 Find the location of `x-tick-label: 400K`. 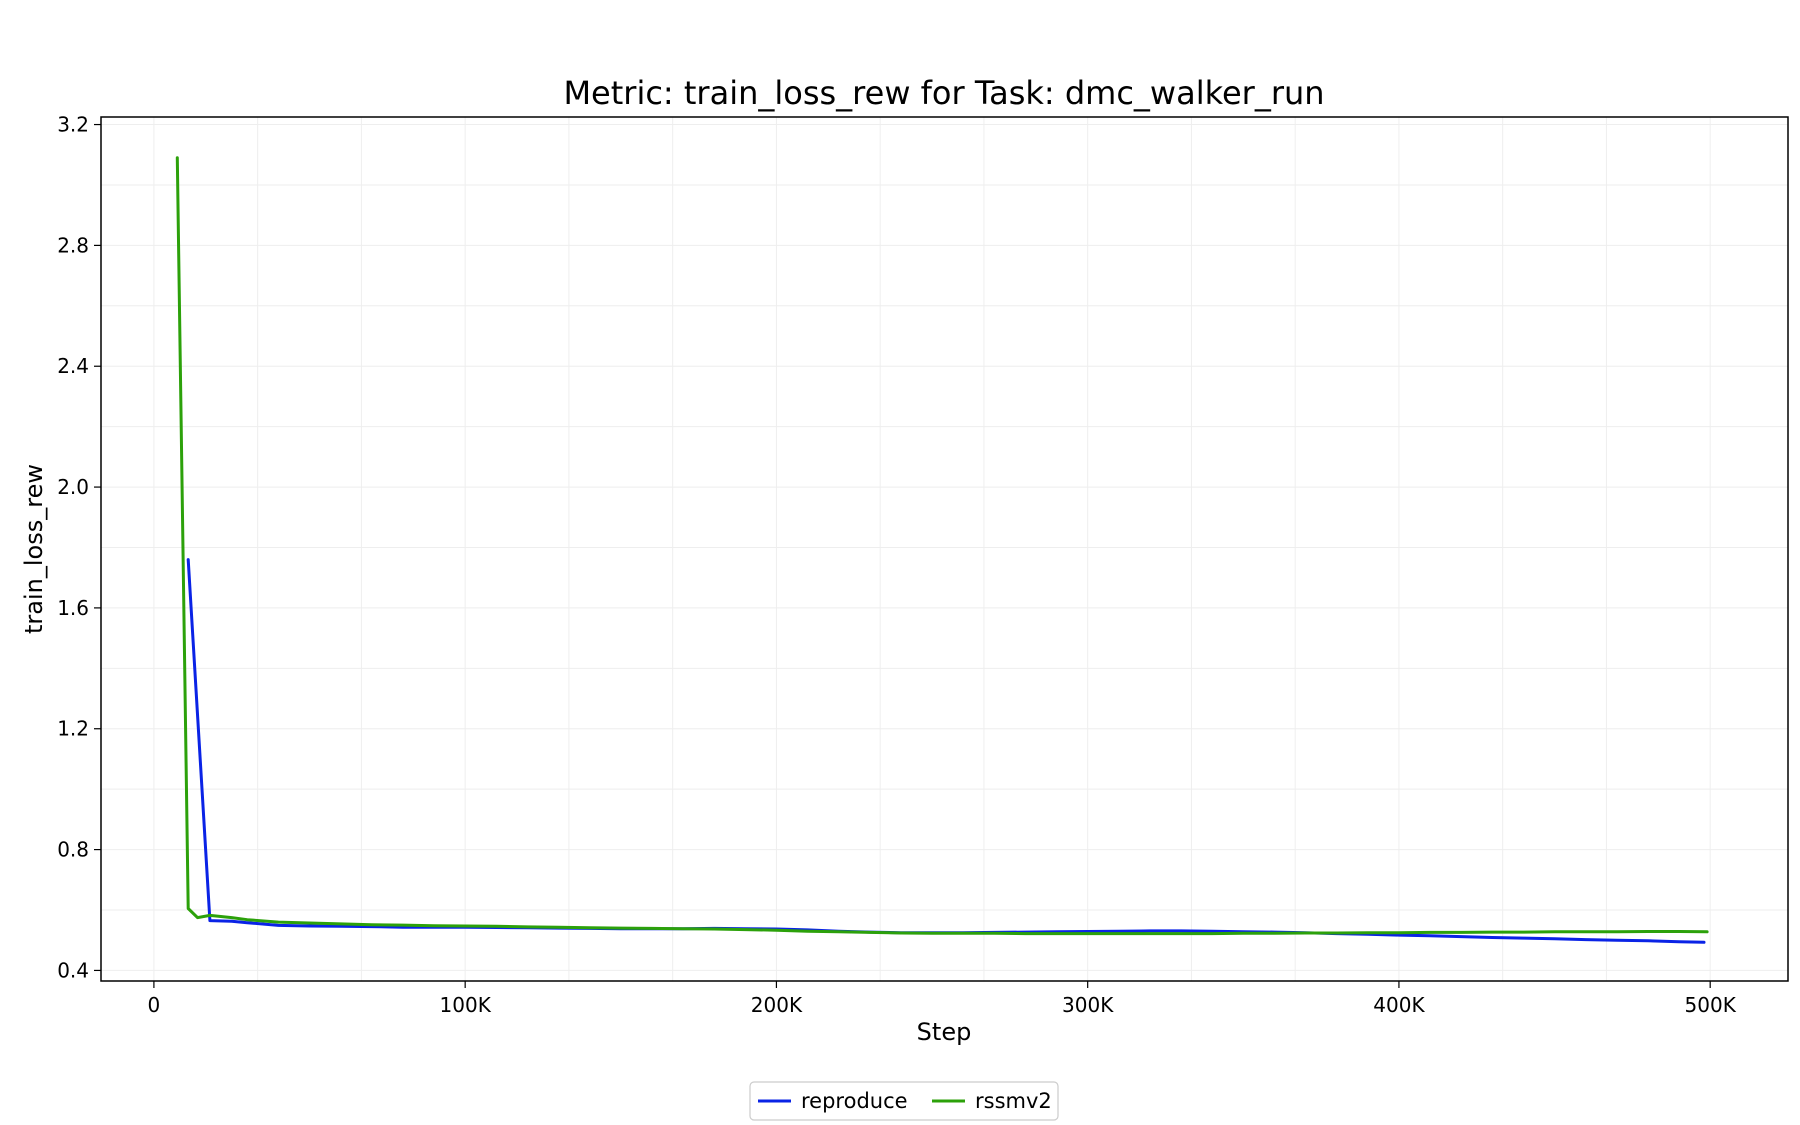

x-tick-label: 400K is located at coordinates (1399, 1005).